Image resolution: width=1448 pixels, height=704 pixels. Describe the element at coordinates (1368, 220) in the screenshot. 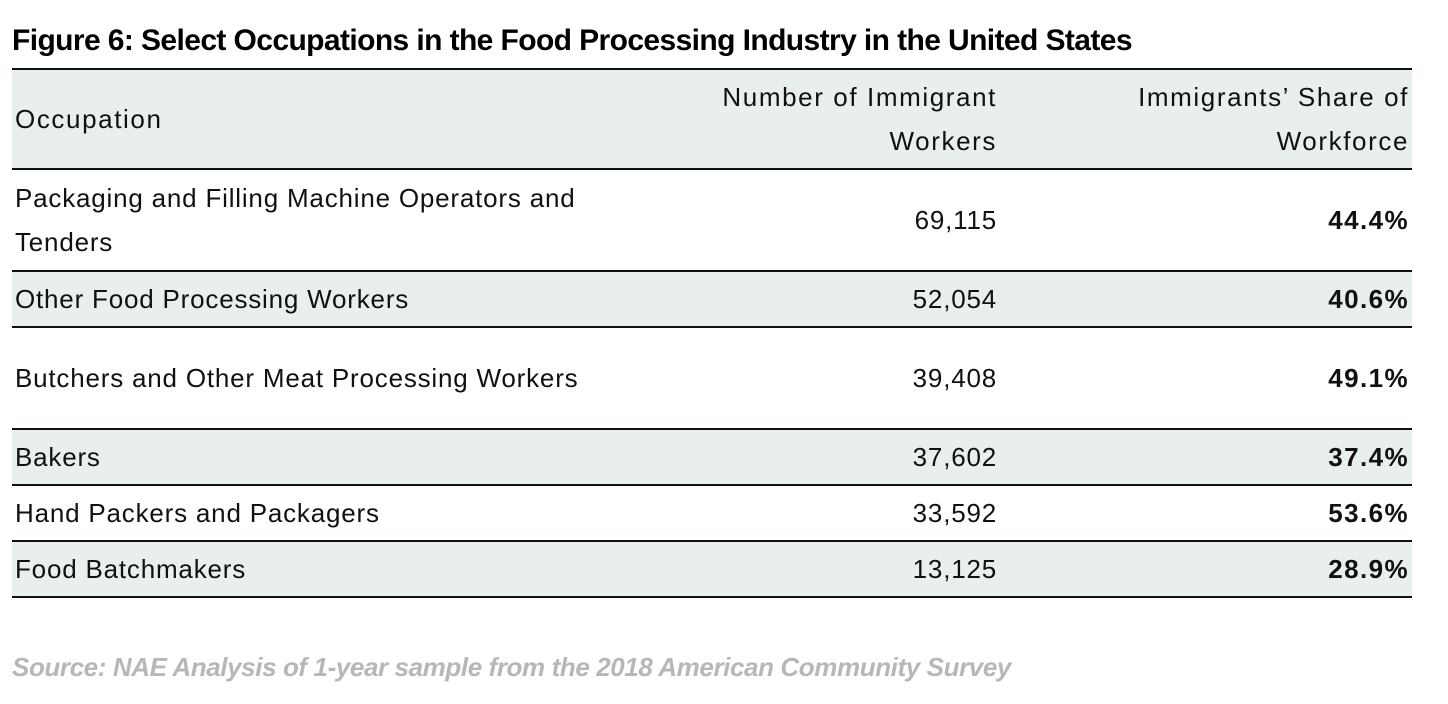

I see `share-cell: 44.4%` at that location.